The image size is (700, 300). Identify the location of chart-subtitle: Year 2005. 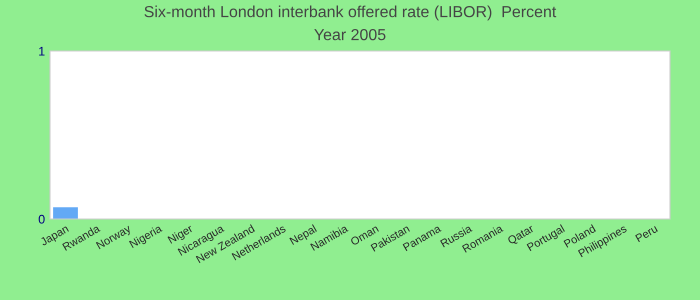
(350, 34).